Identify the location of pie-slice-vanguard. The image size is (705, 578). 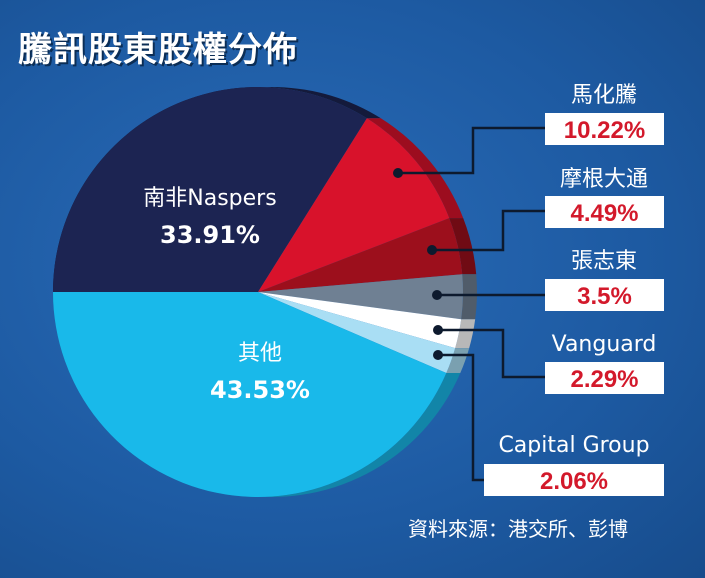
(360, 320).